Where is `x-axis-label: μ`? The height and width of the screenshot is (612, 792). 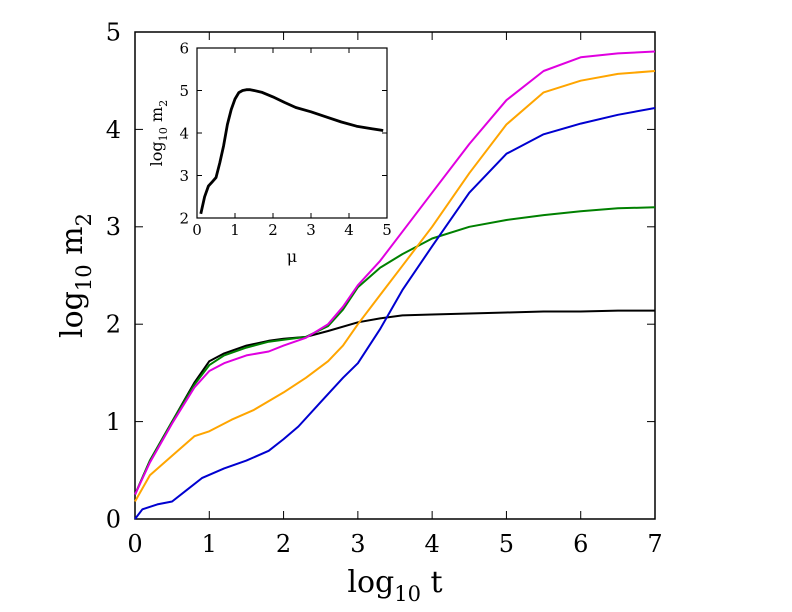
x-axis-label: μ is located at coordinates (292, 256).